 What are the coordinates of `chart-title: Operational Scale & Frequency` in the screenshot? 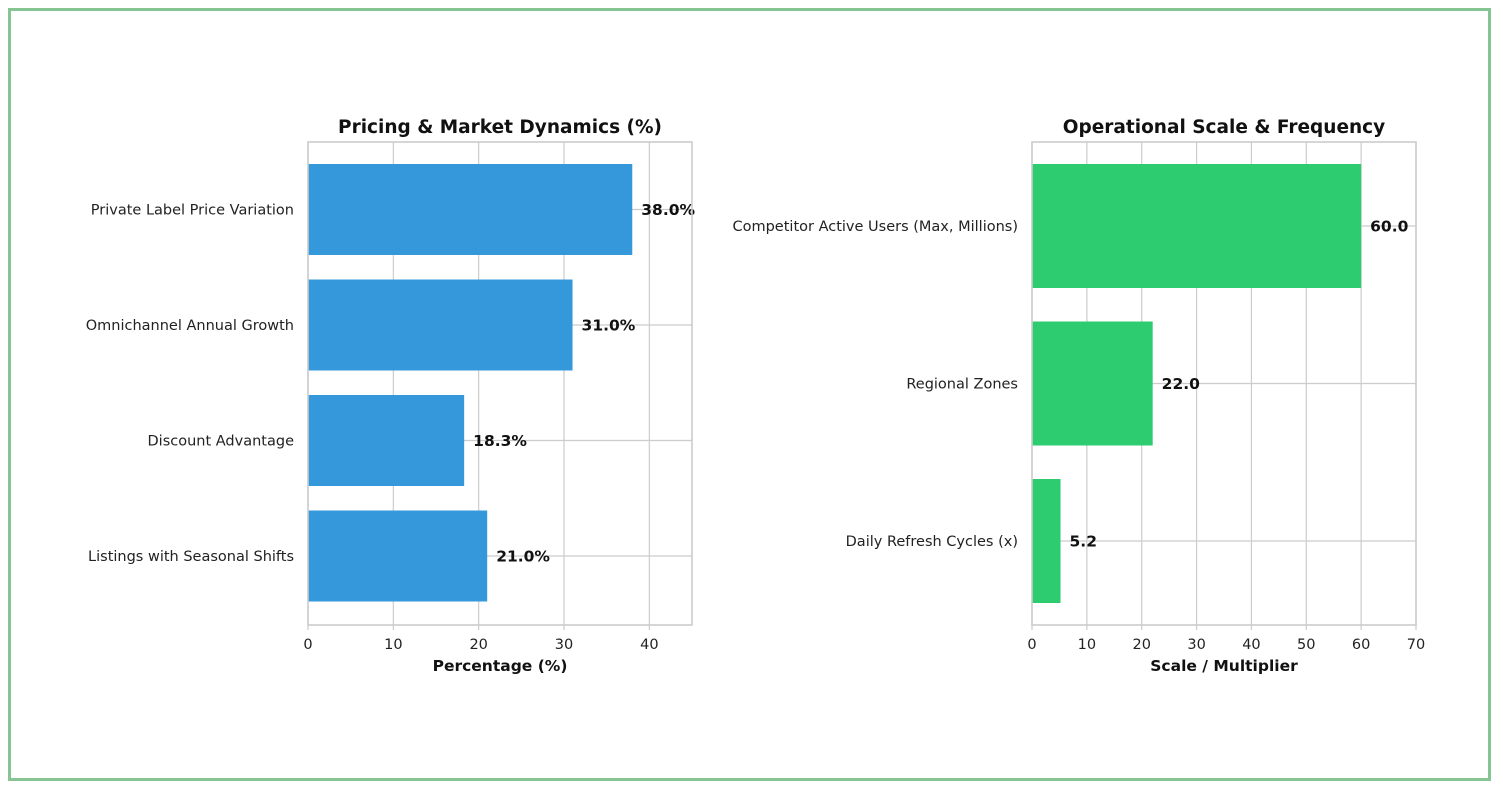 It's located at (1224, 127).